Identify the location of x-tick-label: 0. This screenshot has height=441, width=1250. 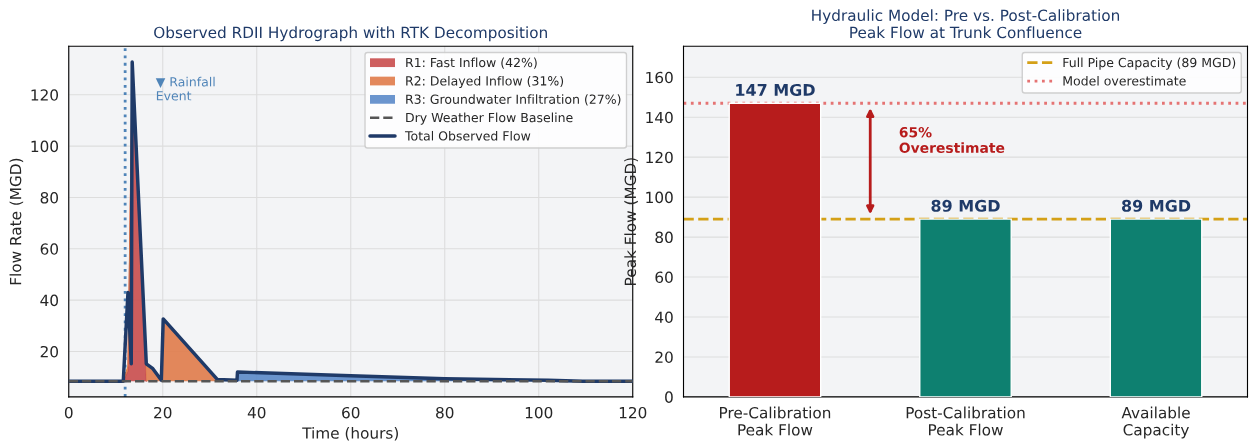
(68, 412).